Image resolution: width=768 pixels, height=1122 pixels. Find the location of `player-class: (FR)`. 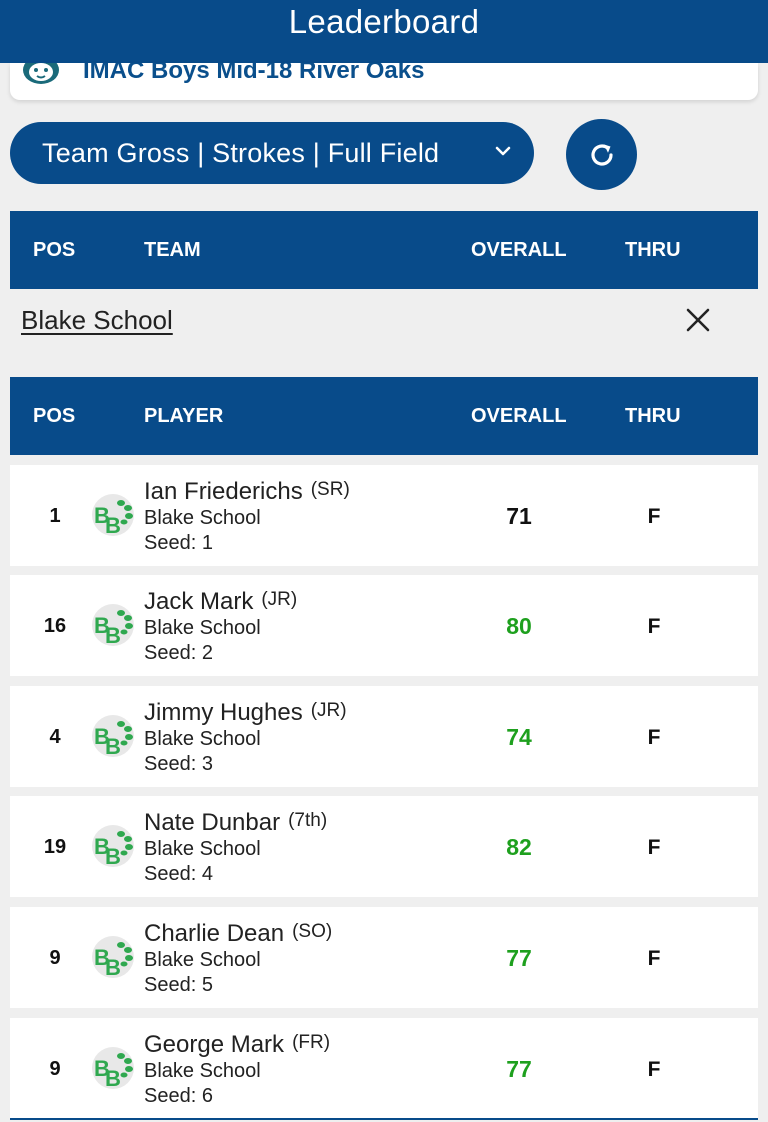

player-class: (FR) is located at coordinates (311, 1042).